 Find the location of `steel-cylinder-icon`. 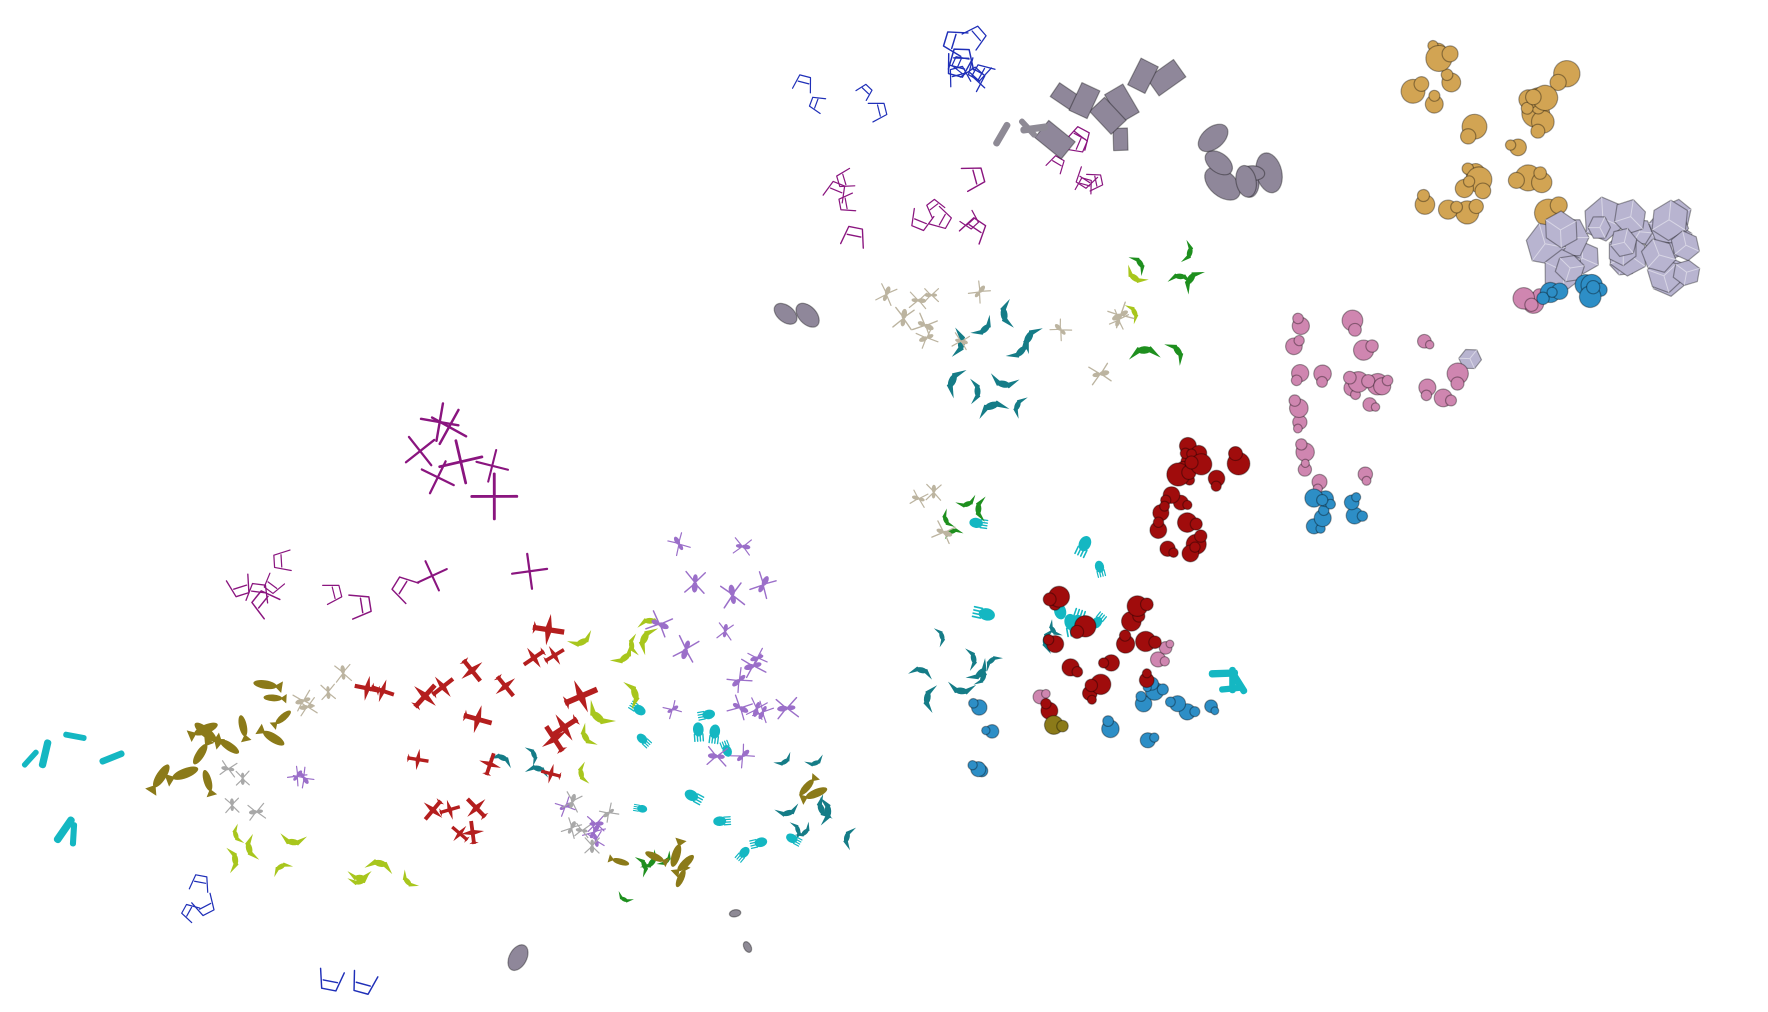

steel-cylinder-icon is located at coordinates (1034, 128).